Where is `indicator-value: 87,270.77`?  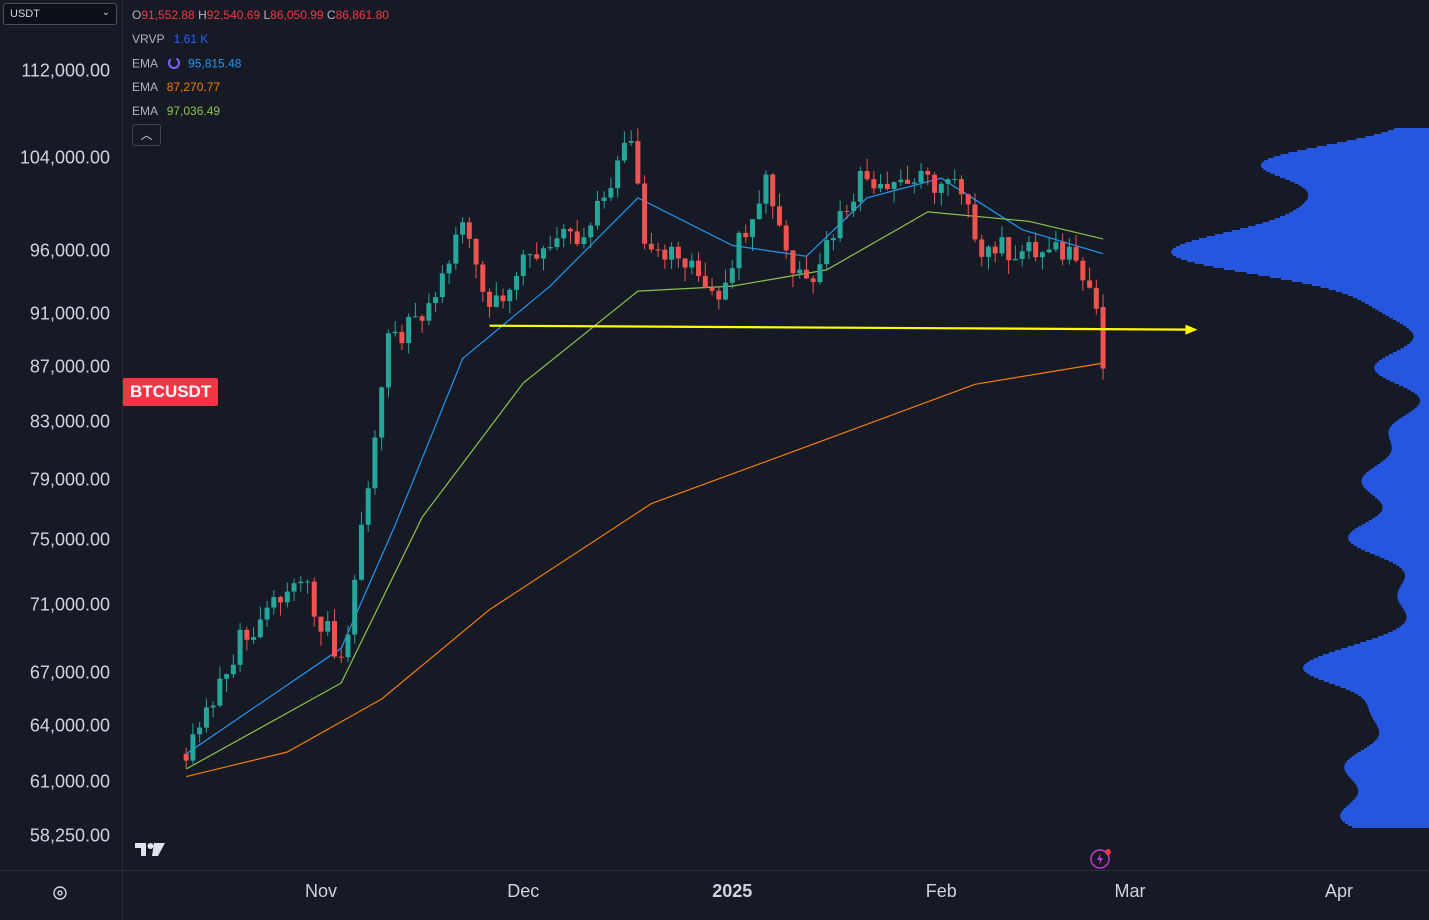 indicator-value: 87,270.77 is located at coordinates (193, 87).